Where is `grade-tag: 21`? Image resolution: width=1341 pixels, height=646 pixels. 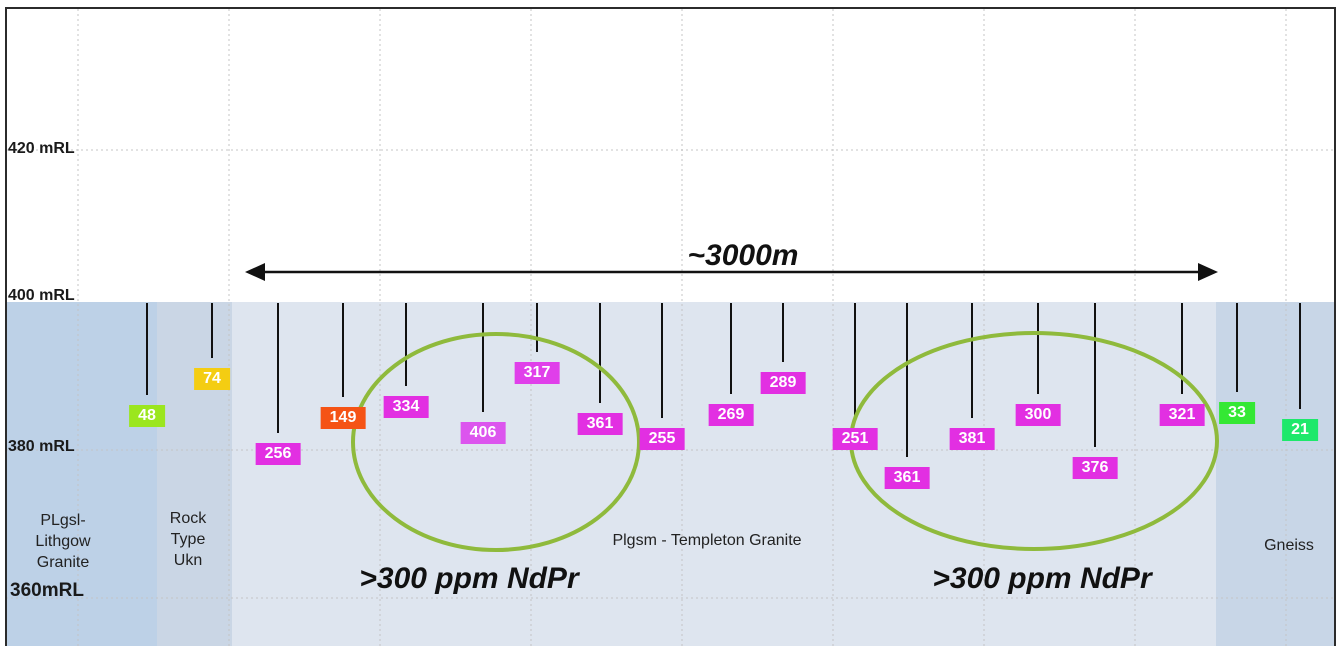
grade-tag: 21 is located at coordinates (1300, 430).